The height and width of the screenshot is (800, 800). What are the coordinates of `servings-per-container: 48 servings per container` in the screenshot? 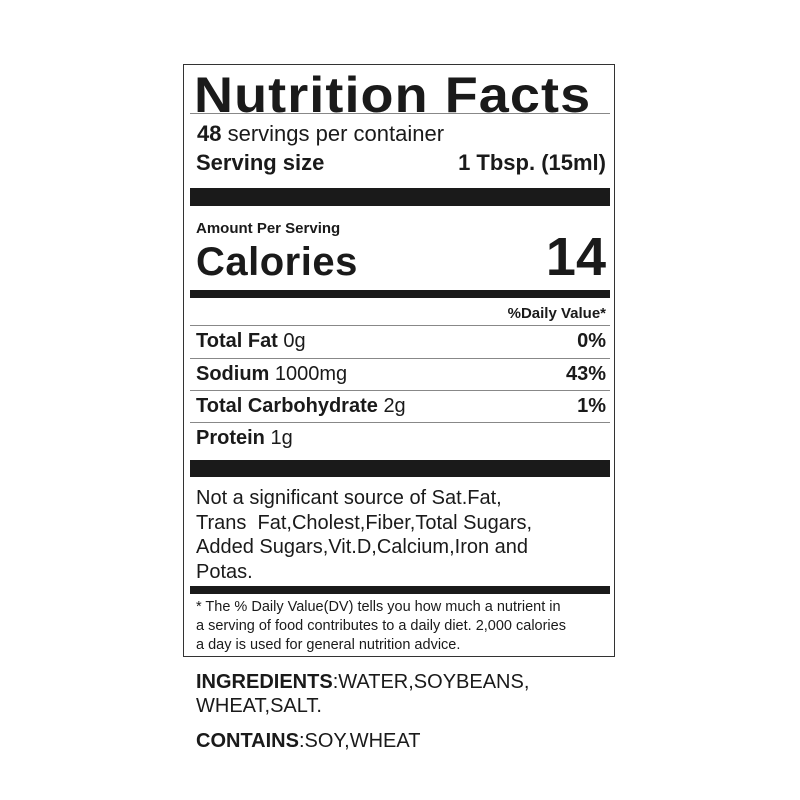 It's located at (320, 134).